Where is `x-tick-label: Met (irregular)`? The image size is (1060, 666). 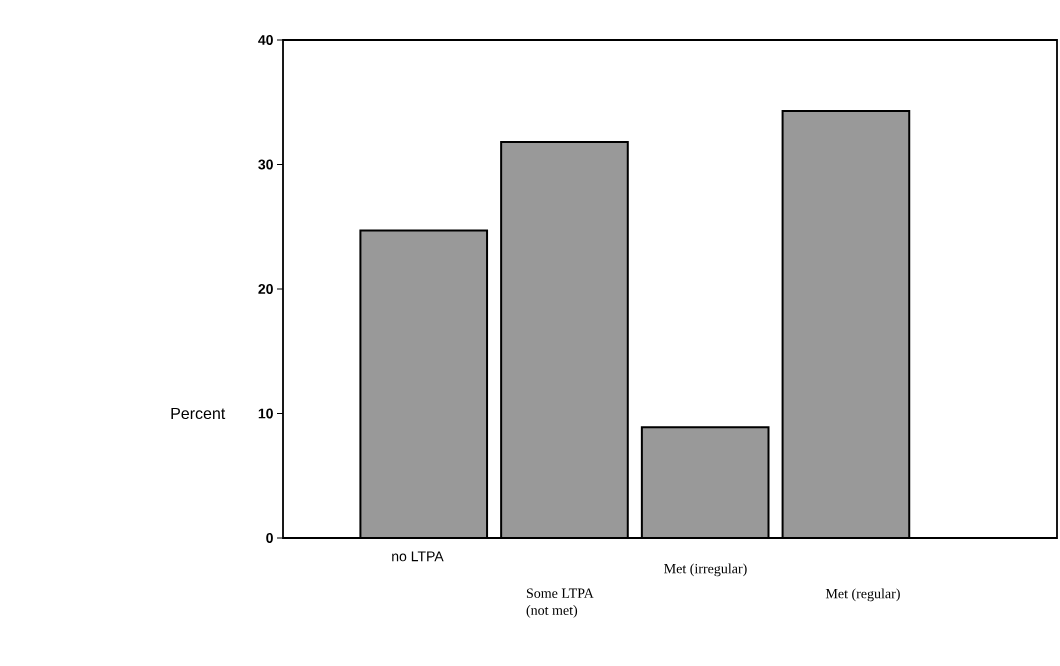 x-tick-label: Met (irregular) is located at coordinates (705, 570).